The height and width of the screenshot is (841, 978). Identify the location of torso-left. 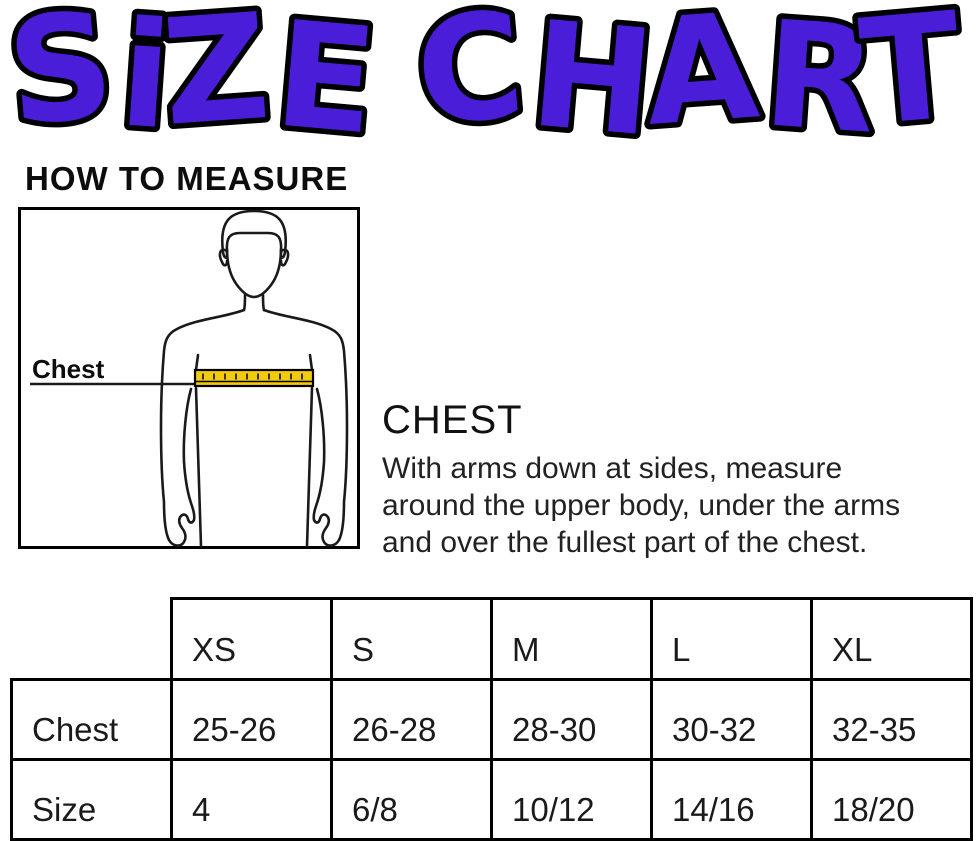
(198, 467).